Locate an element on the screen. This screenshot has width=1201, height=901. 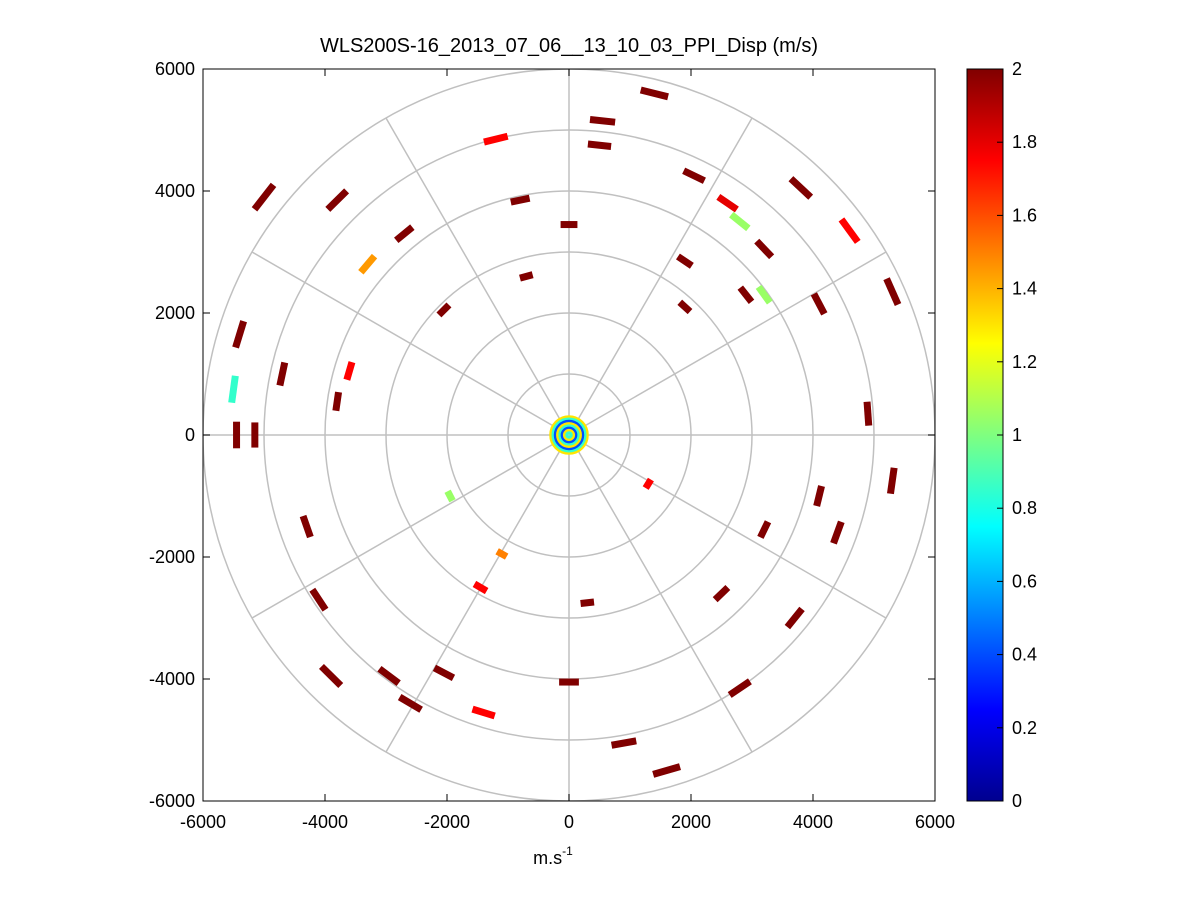
y-tick-label: 0 is located at coordinates (190, 435).